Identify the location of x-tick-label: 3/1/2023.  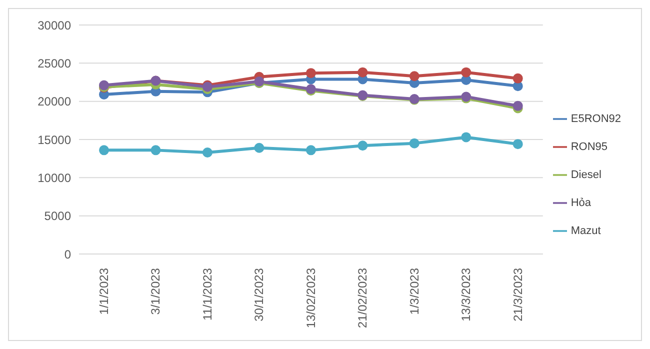
(155, 291).